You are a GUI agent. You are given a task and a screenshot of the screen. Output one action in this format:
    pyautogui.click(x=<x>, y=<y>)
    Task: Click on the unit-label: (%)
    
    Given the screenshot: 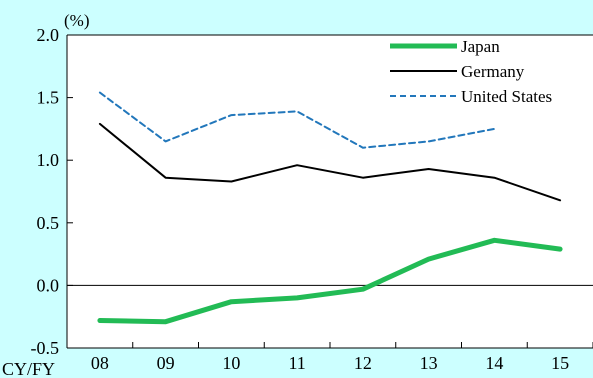 What is the action you would take?
    pyautogui.click(x=76, y=20)
    